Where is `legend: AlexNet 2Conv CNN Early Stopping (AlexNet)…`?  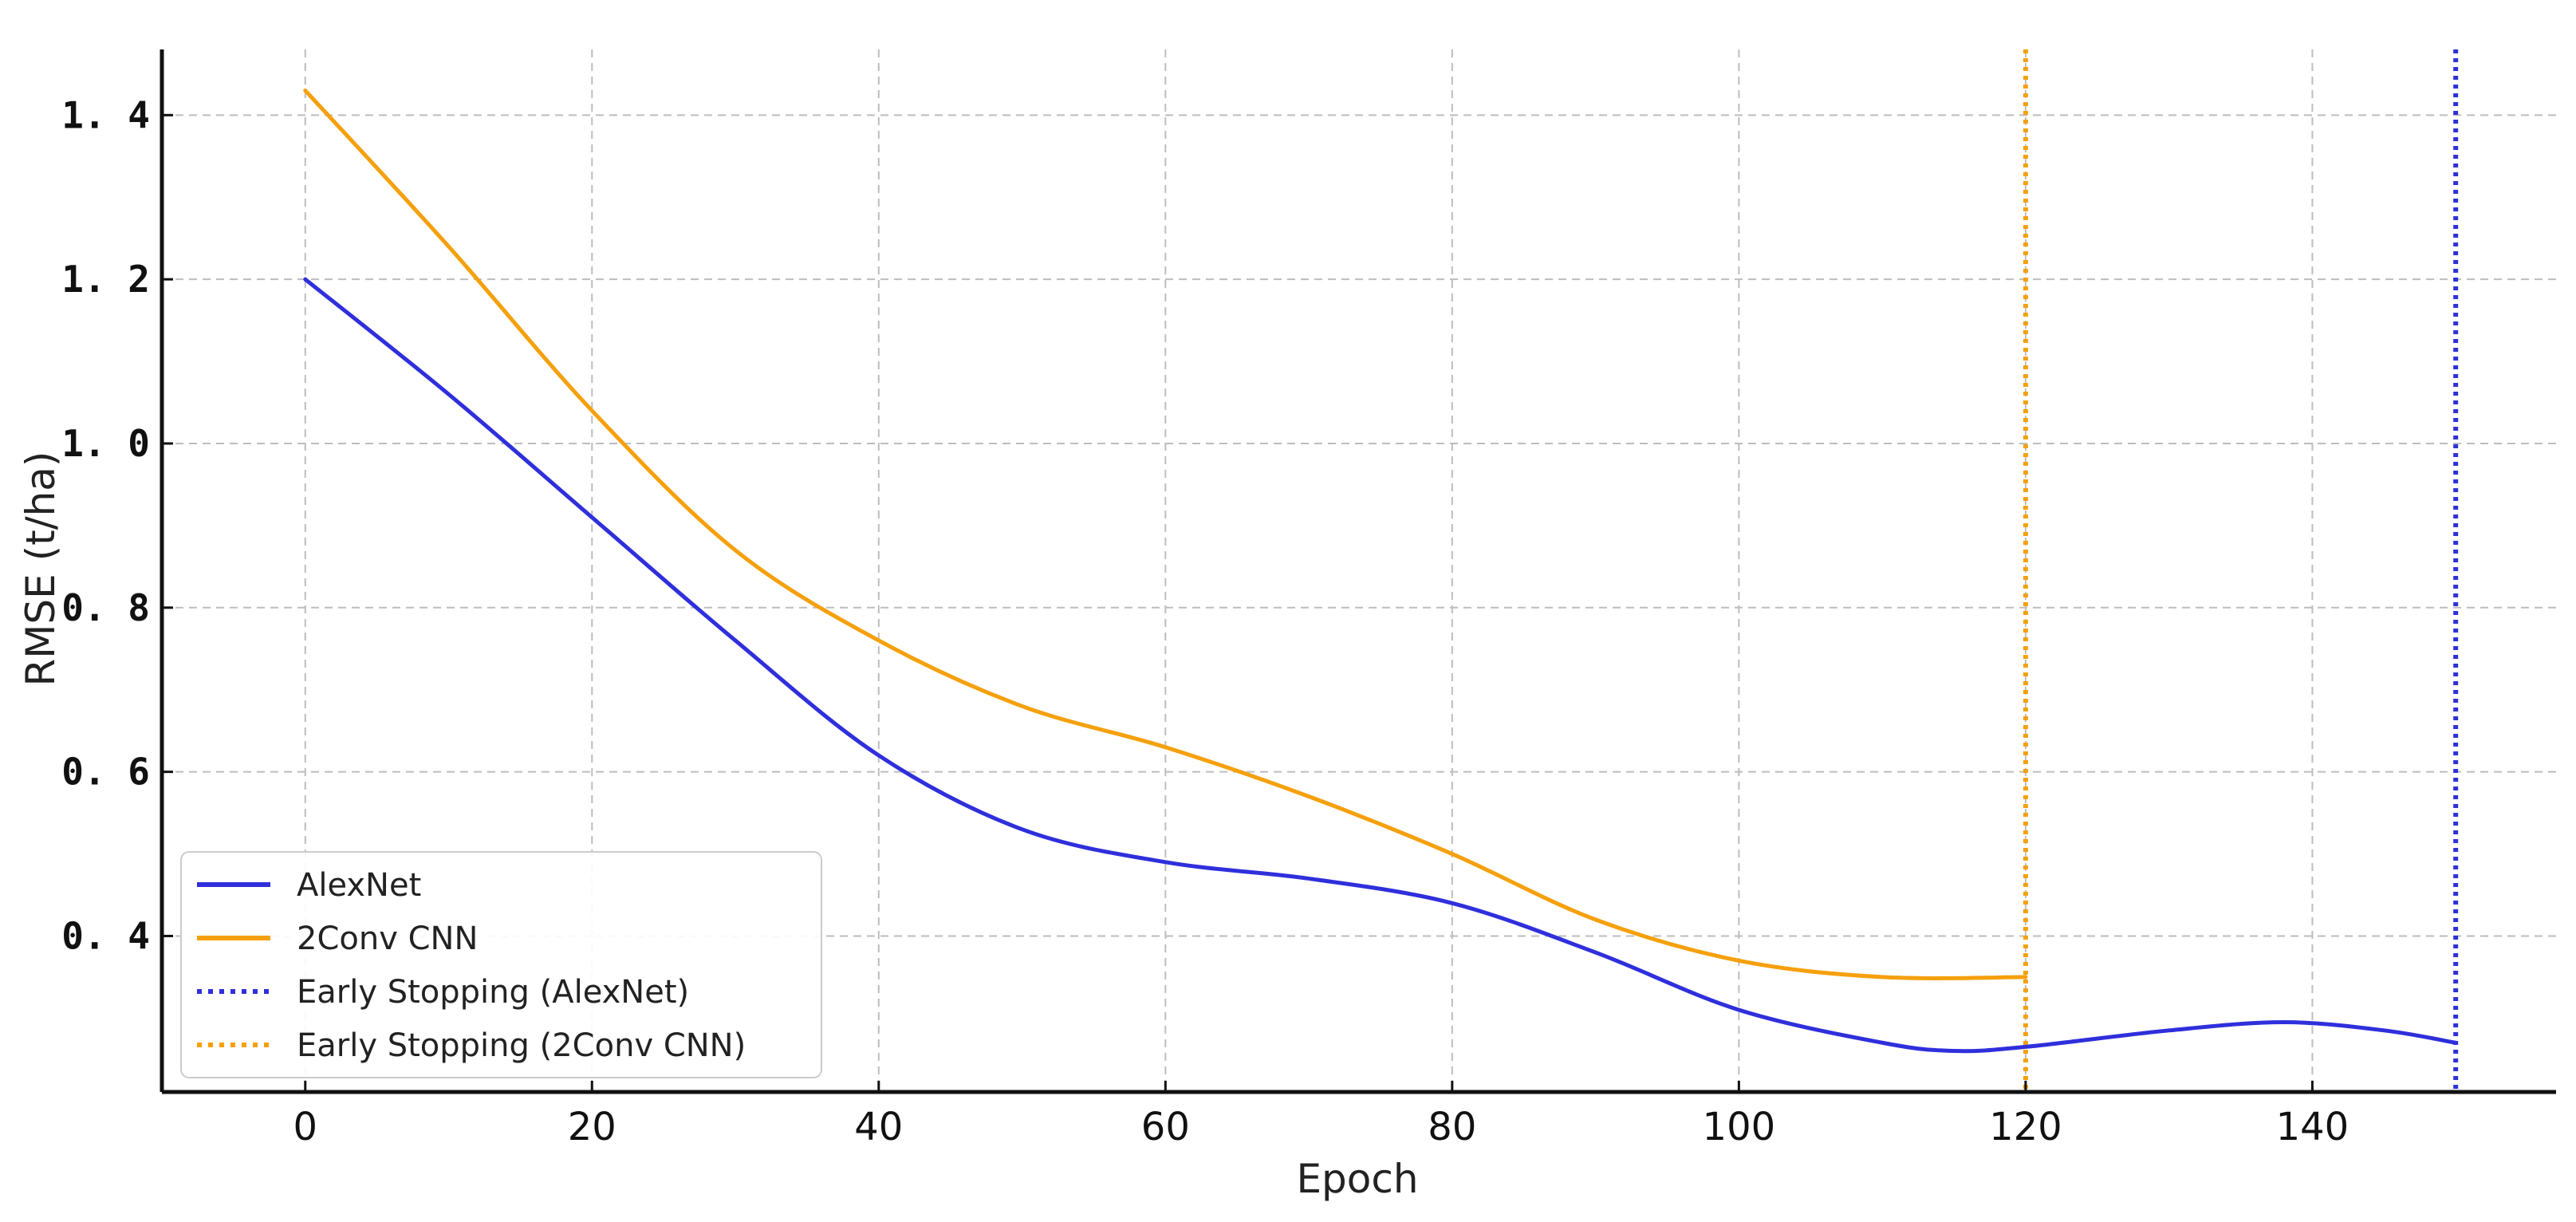
legend: AlexNet 2Conv CNN Early Stopping (AlexNet)… is located at coordinates (501, 965).